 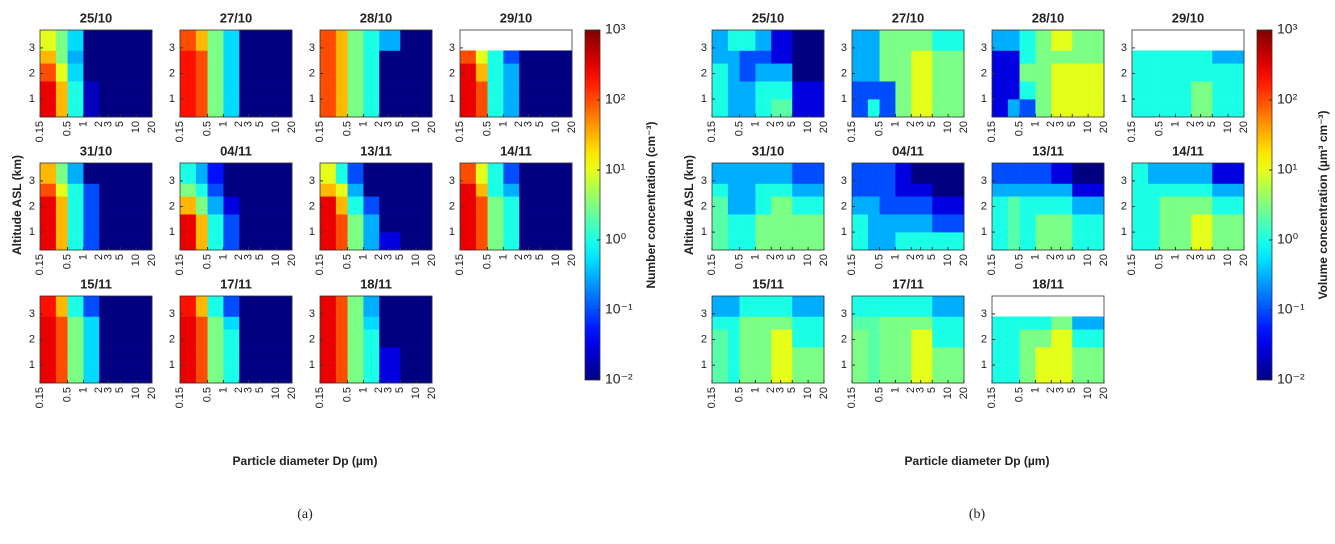 What do you see at coordinates (376, 283) in the screenshot?
I see `panel-title: 18/11` at bounding box center [376, 283].